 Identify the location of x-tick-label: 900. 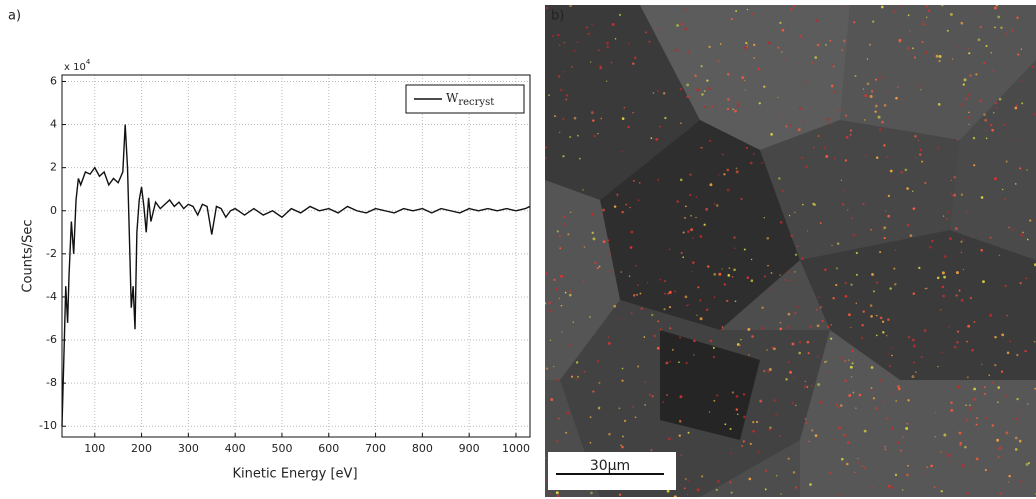
(469, 448).